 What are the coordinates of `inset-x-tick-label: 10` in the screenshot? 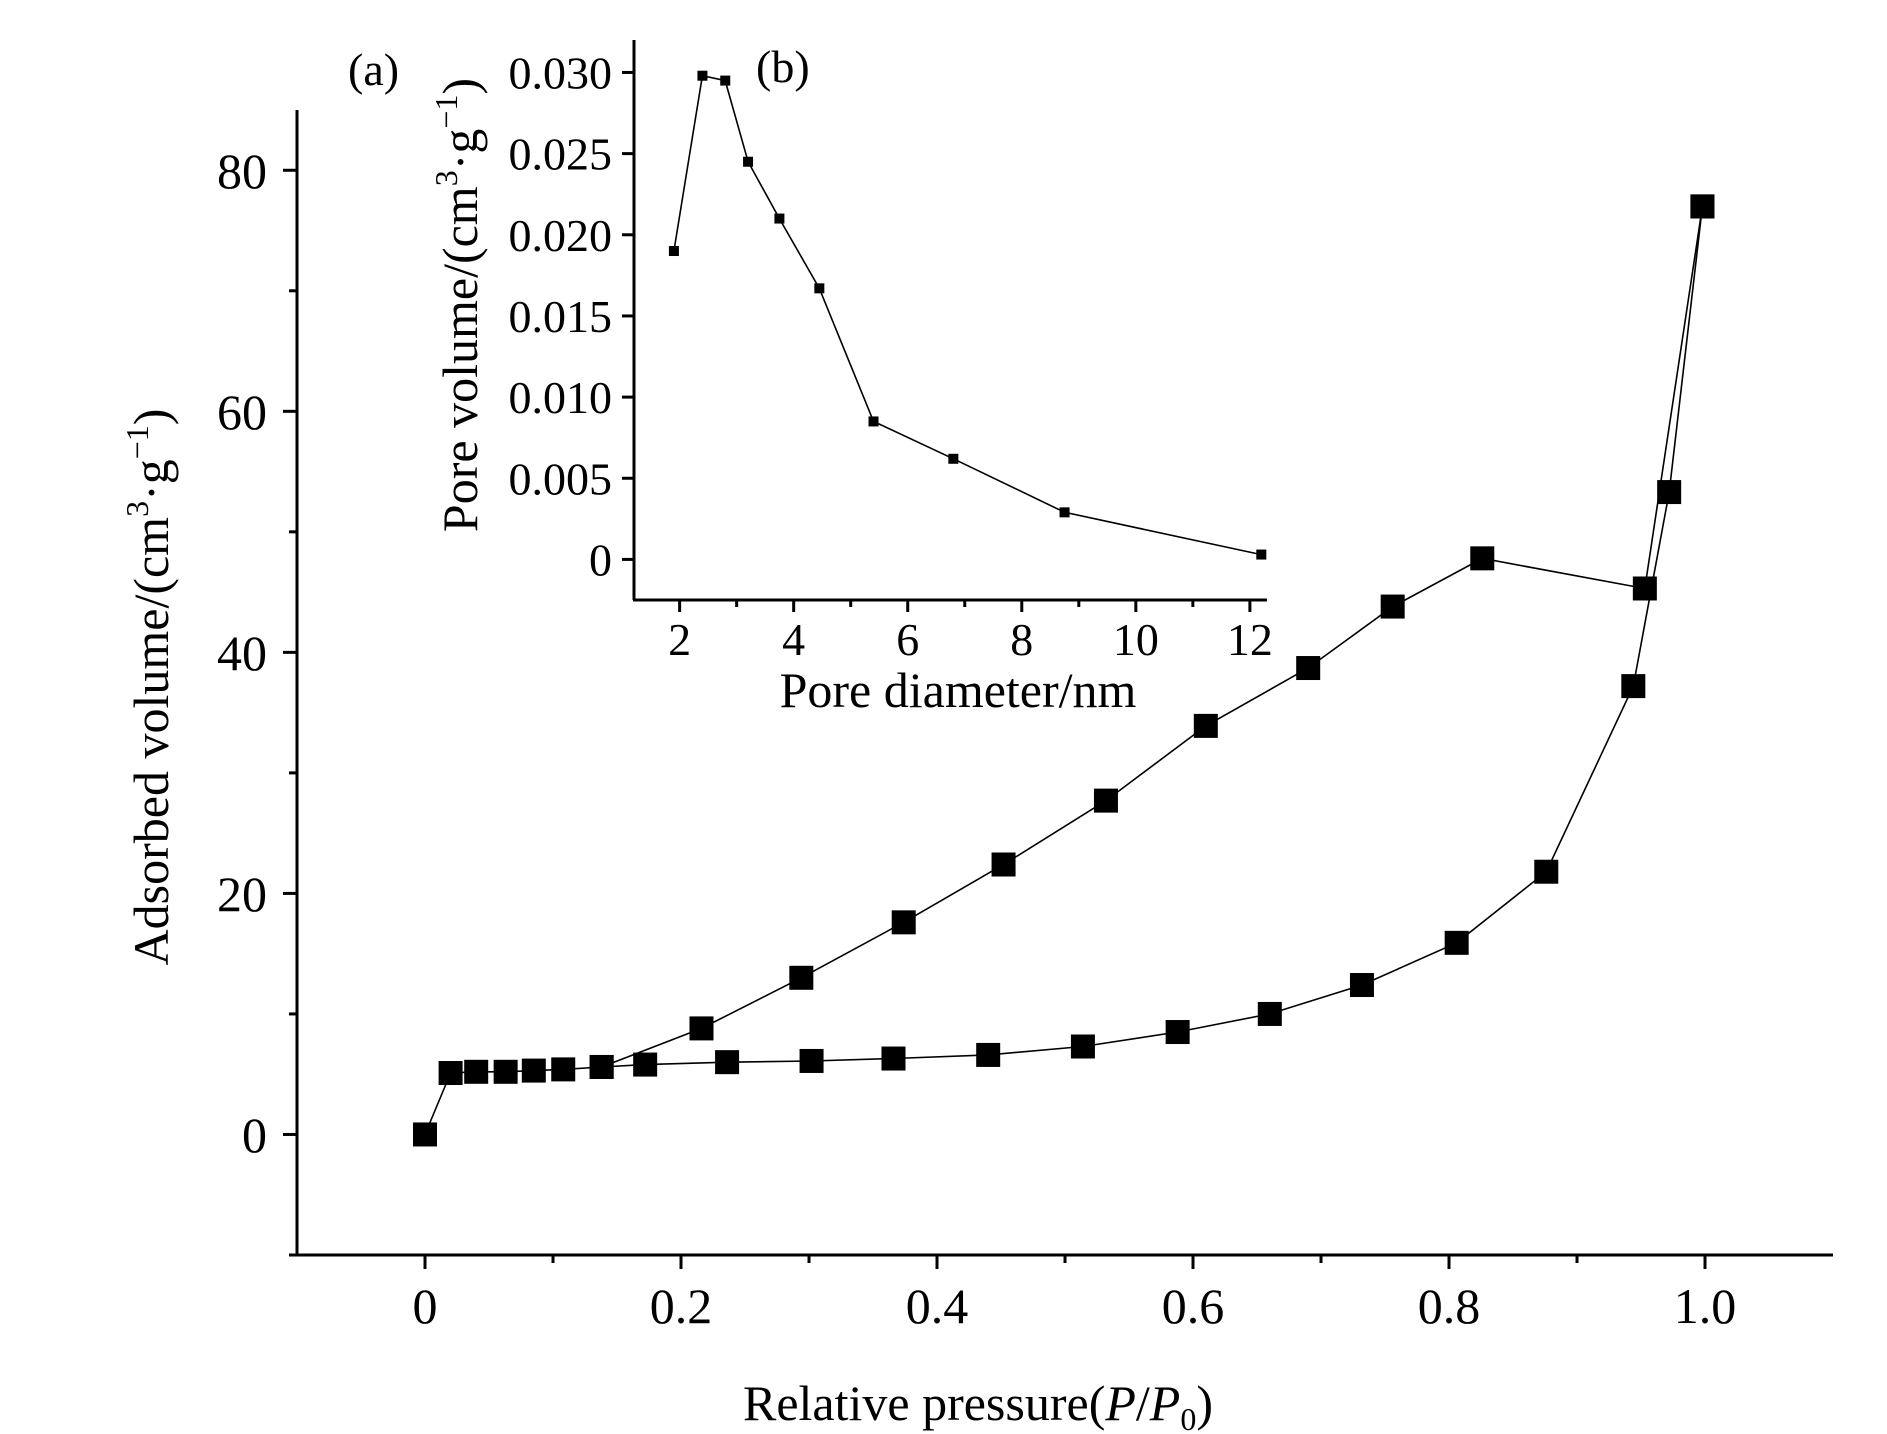 It's located at (1136, 639).